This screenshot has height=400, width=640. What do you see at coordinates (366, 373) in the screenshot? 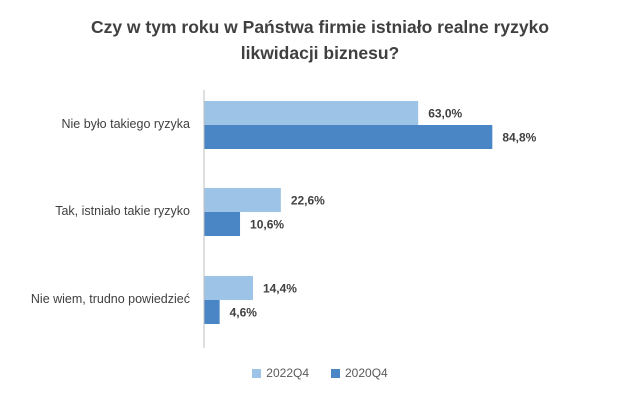
I see `legend-label-2020q4: 2020Q4` at bounding box center [366, 373].